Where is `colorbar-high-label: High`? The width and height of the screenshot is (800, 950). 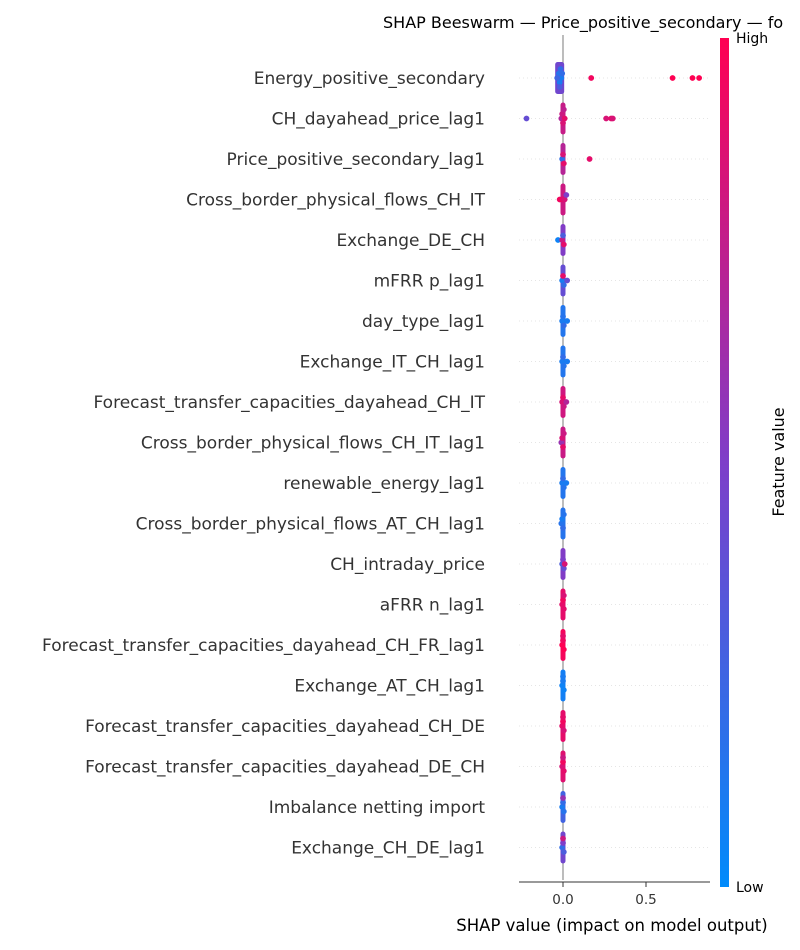
colorbar-high-label: High is located at coordinates (752, 39).